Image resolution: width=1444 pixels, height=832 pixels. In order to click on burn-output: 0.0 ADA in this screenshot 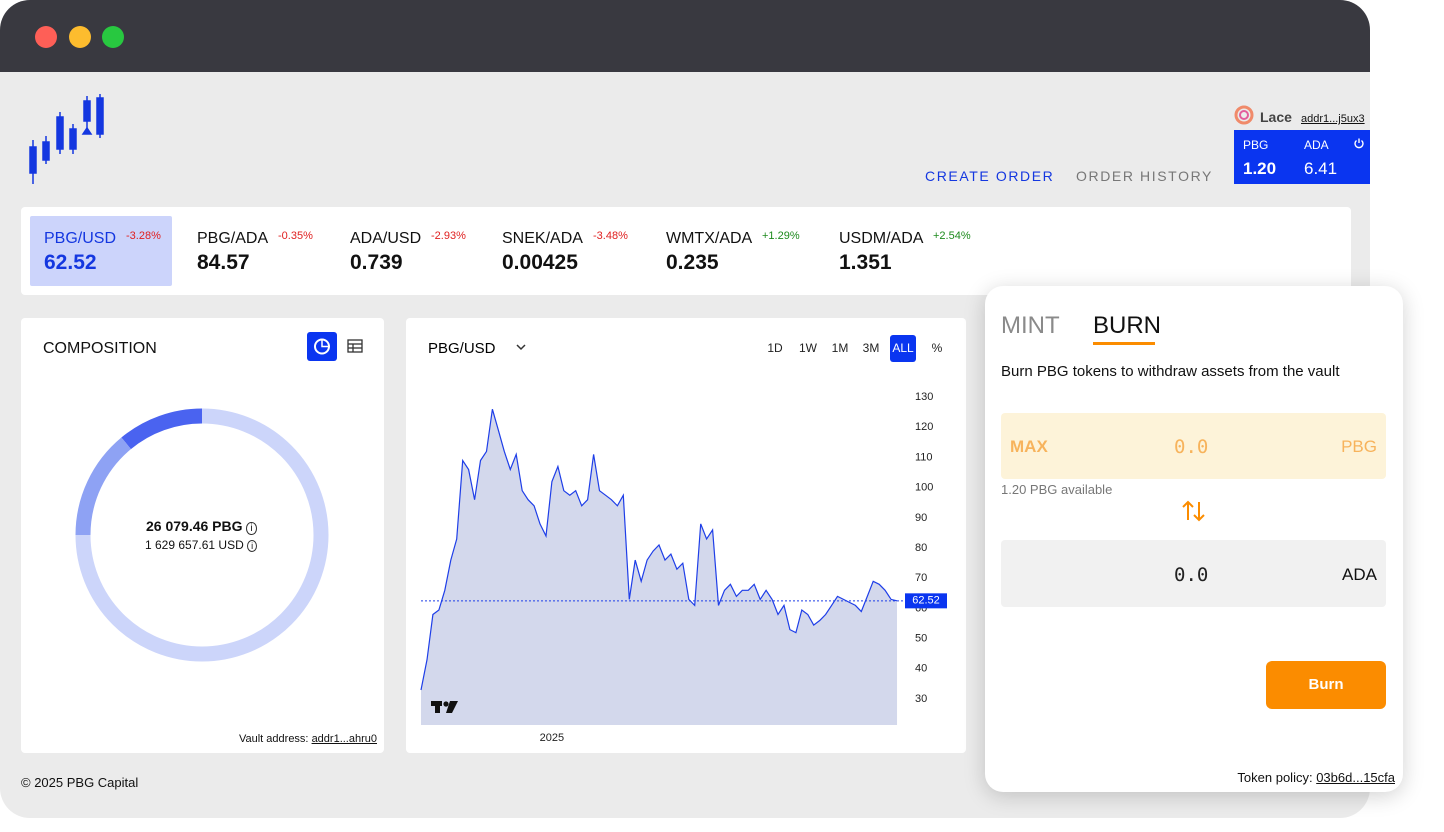, I will do `click(1193, 573)`.